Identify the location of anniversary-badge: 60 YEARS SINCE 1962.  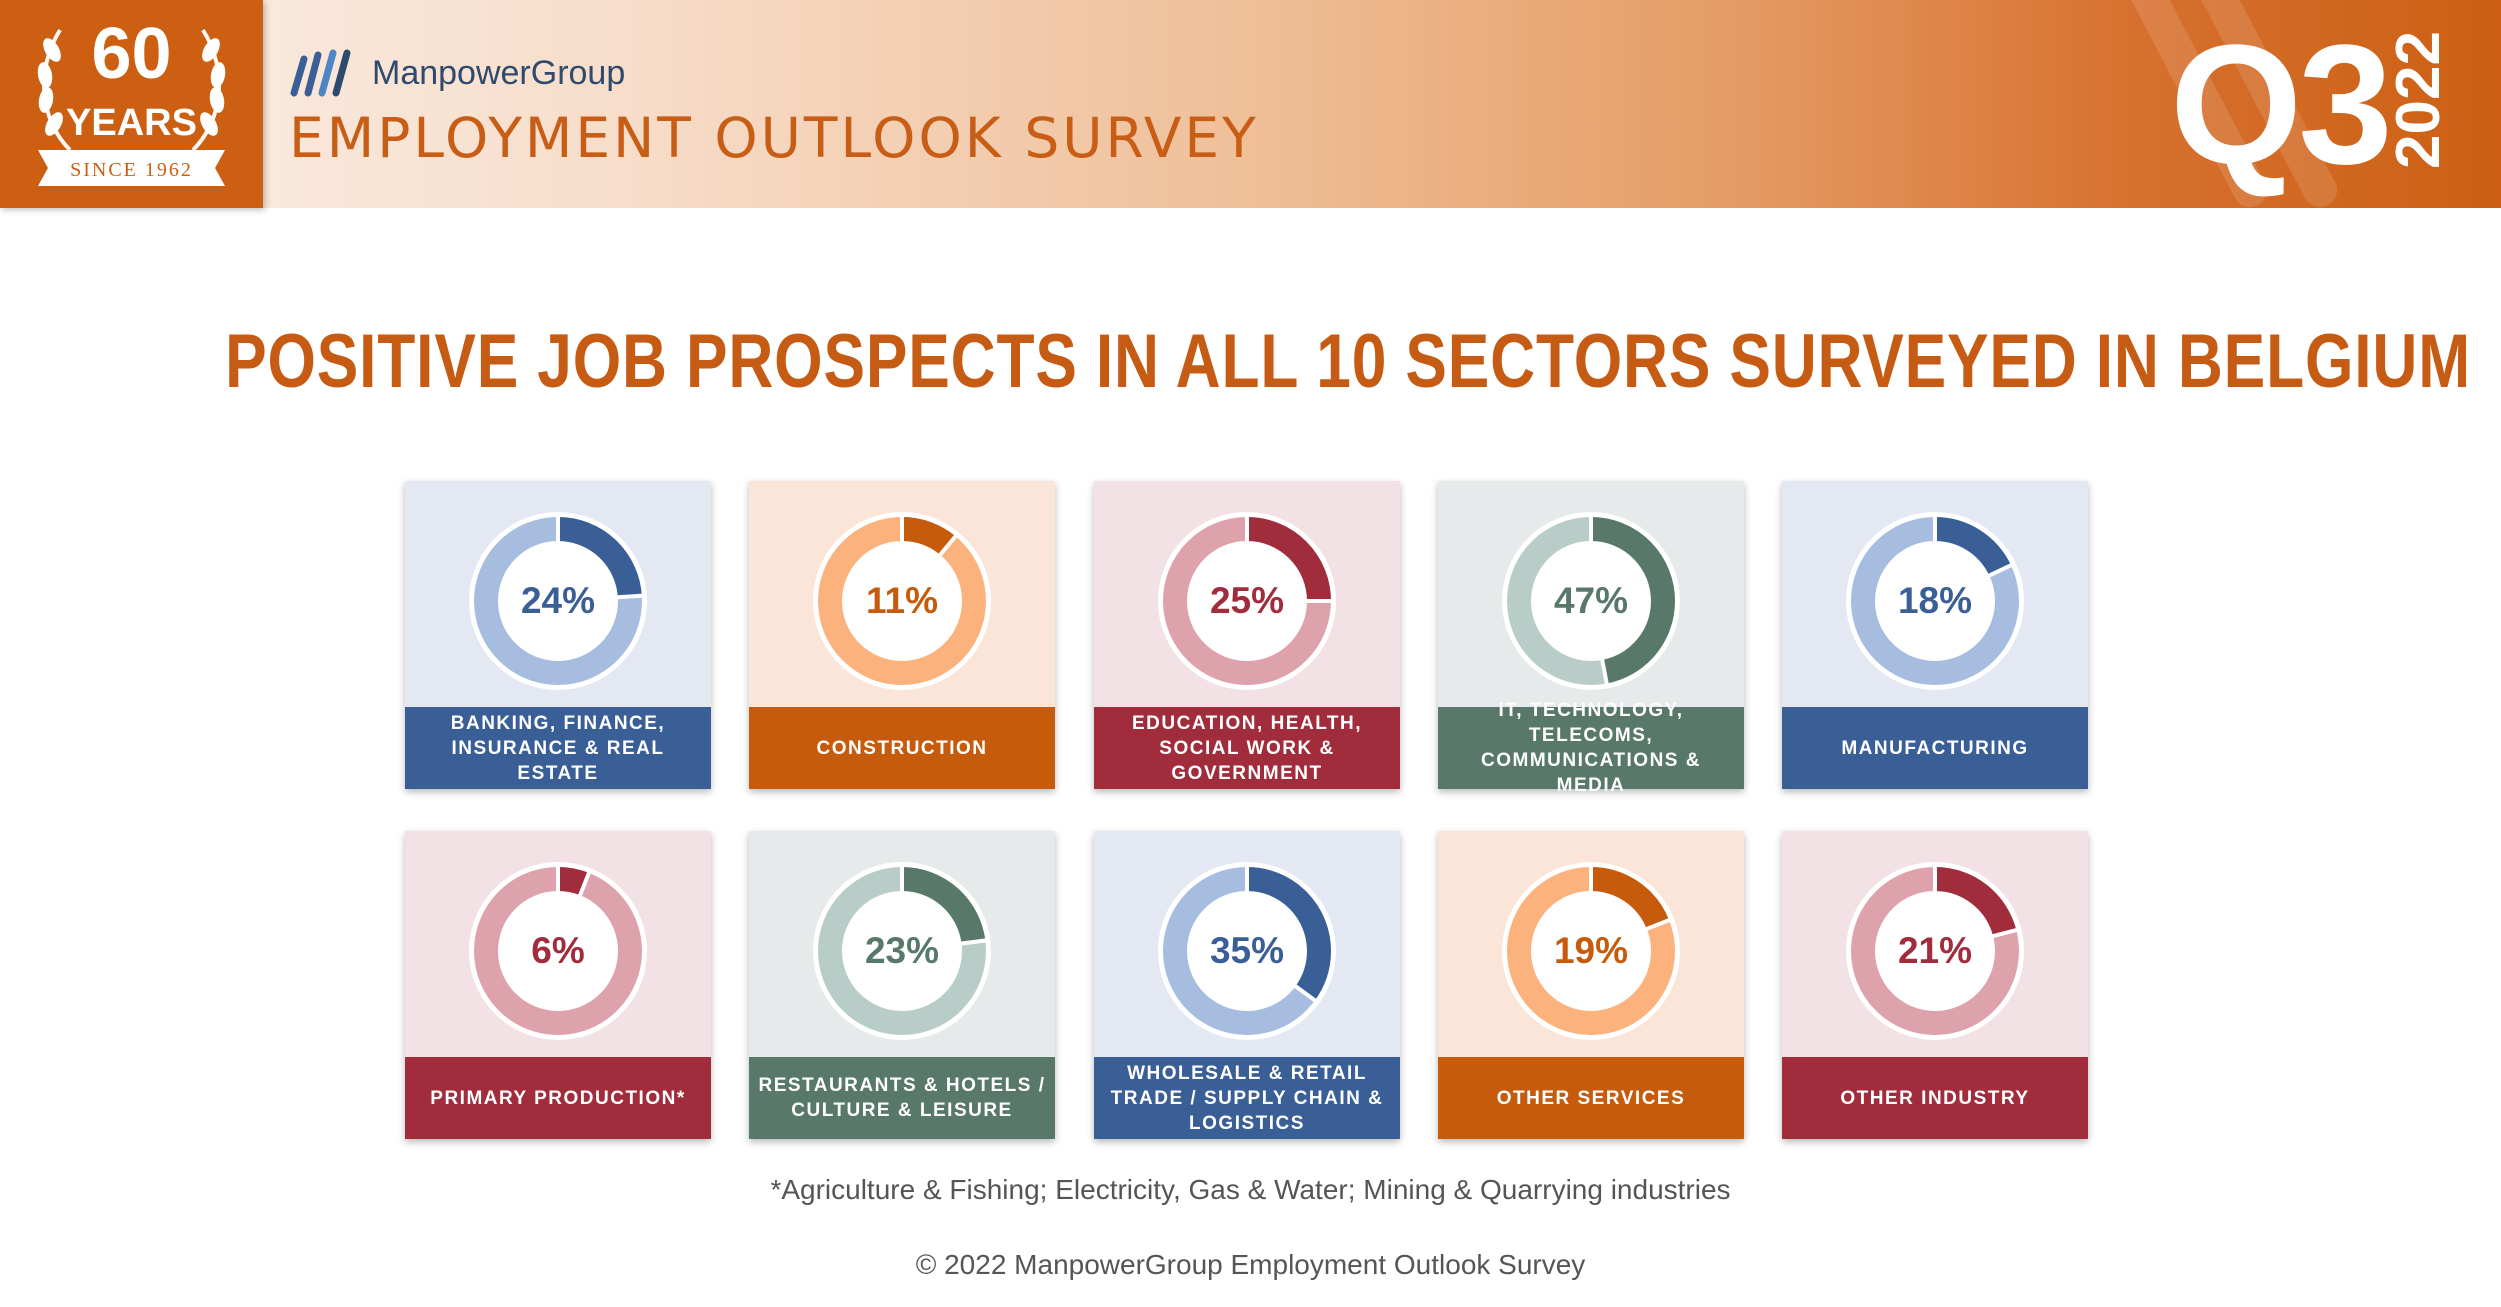
(131, 104).